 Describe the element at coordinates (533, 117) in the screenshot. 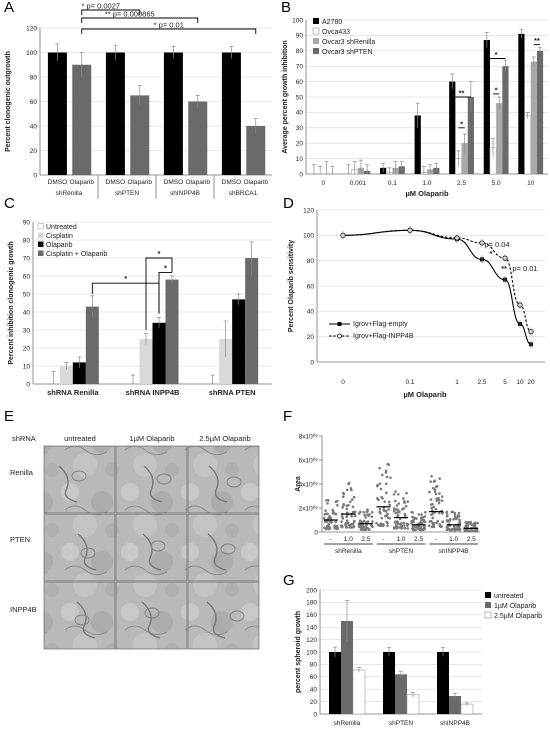

I see `b-bar-Ovcar3 shRenilla-10` at that location.